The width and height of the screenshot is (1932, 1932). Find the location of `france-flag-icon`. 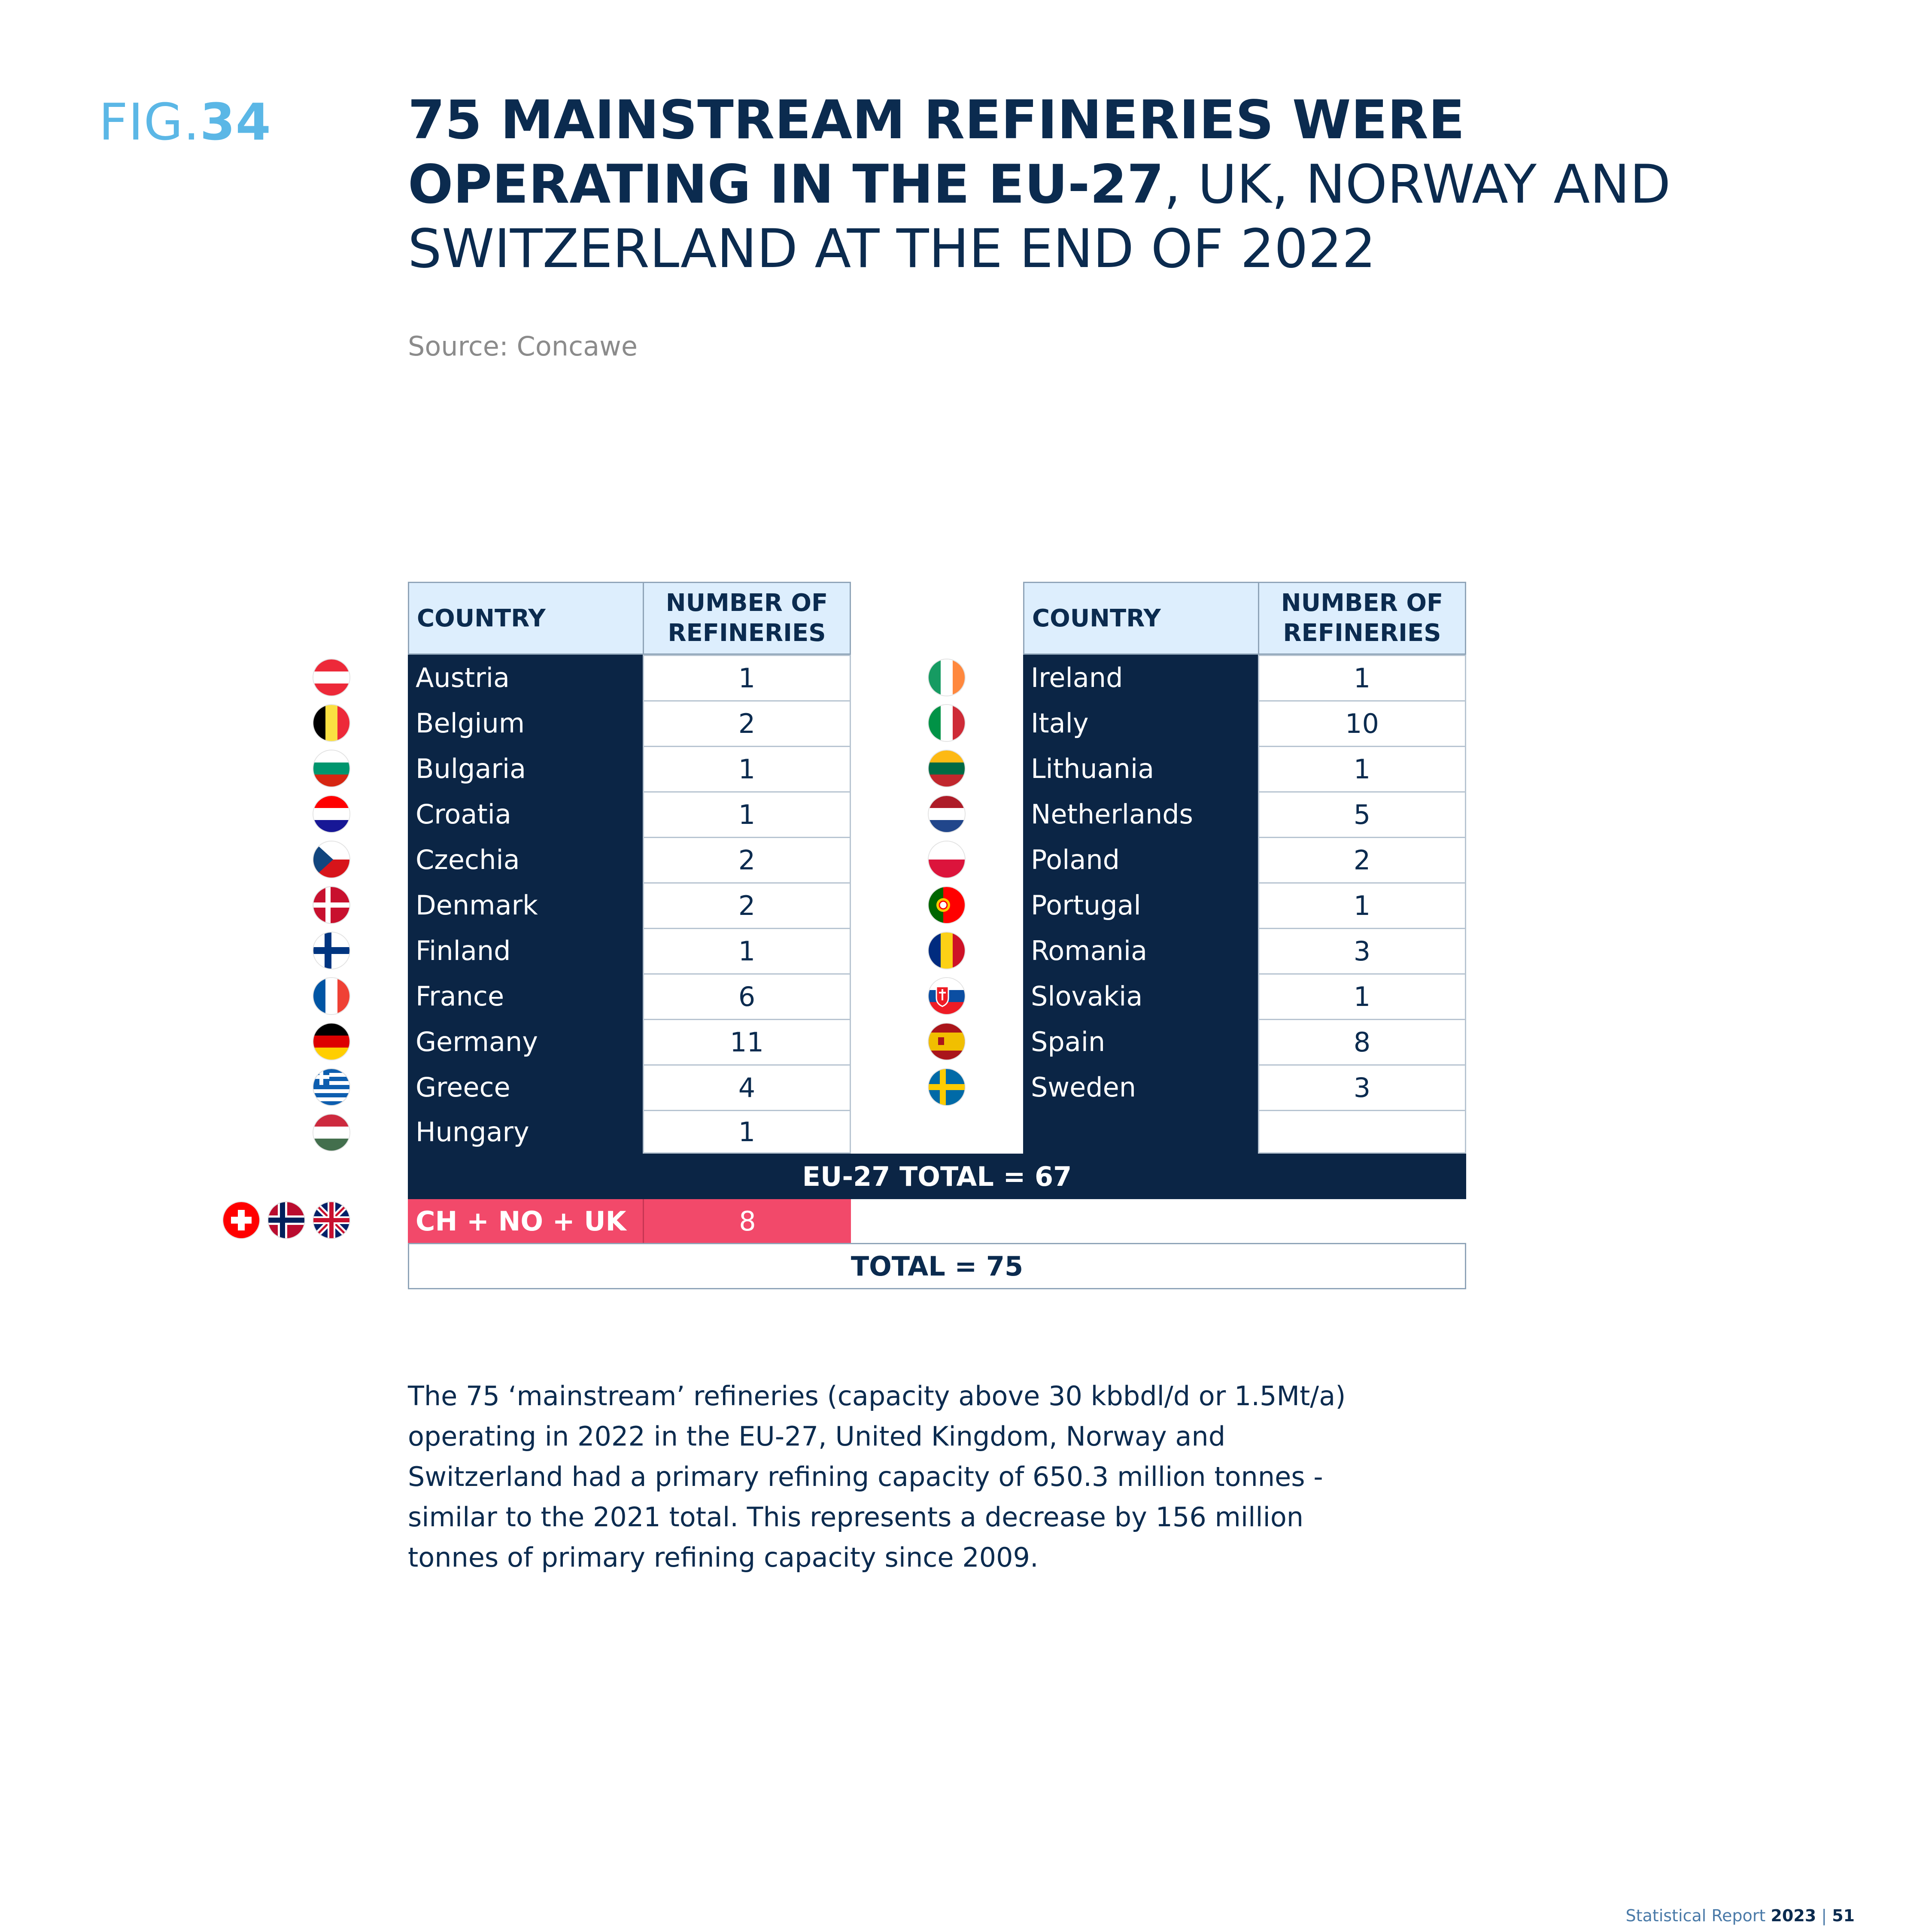

france-flag-icon is located at coordinates (332, 996).